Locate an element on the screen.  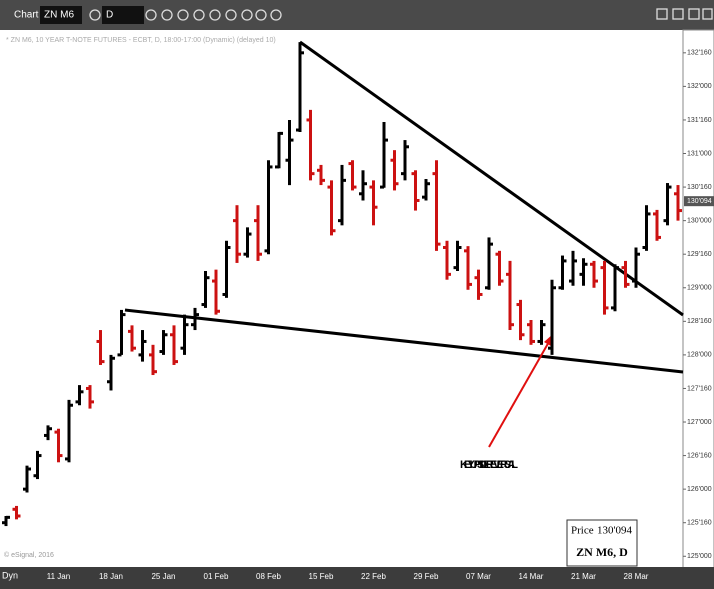
toolbar-title: Chart is located at coordinates (26, 15).